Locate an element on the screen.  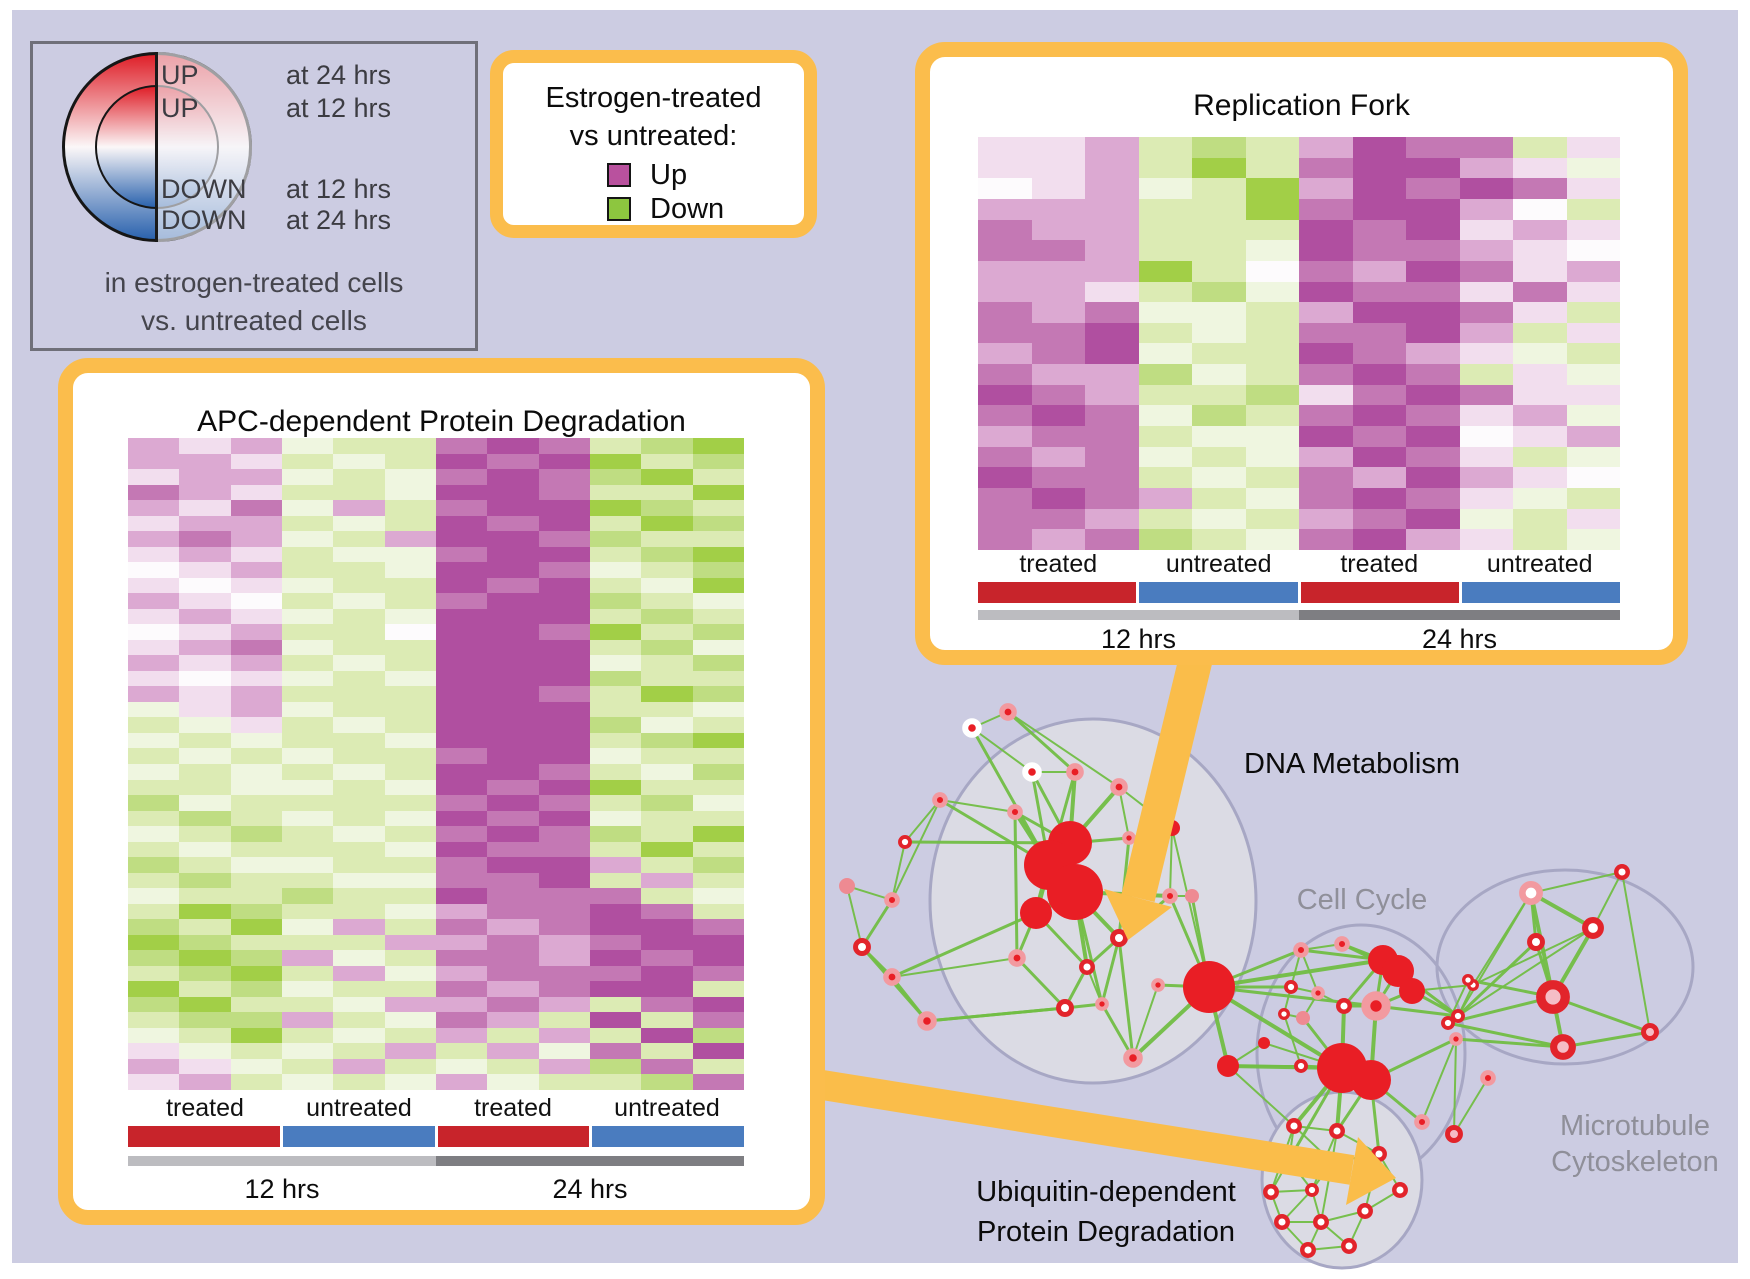
time-span-bar is located at coordinates (282, 1161).